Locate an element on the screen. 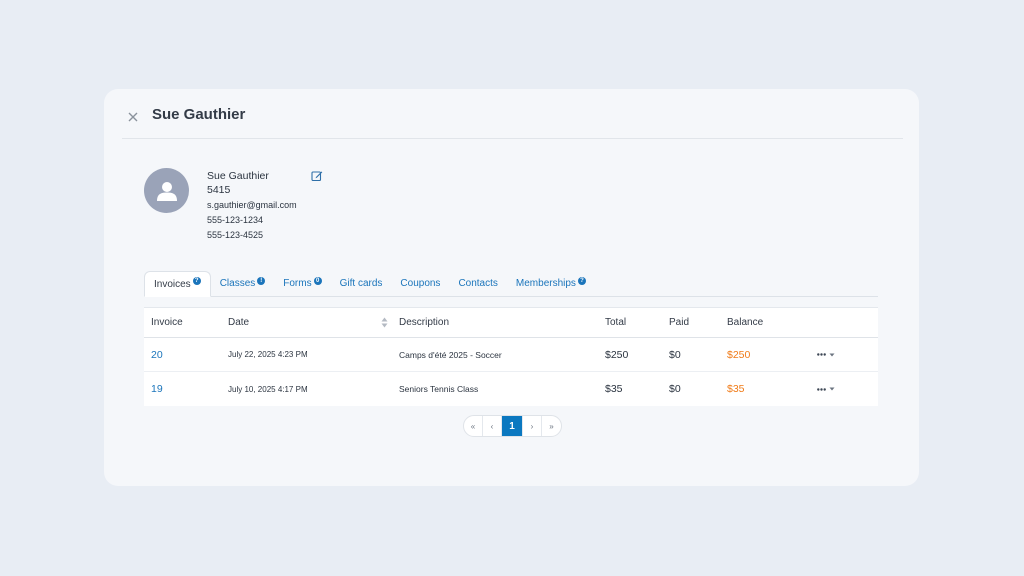  invoice-link: 20 is located at coordinates (157, 354).